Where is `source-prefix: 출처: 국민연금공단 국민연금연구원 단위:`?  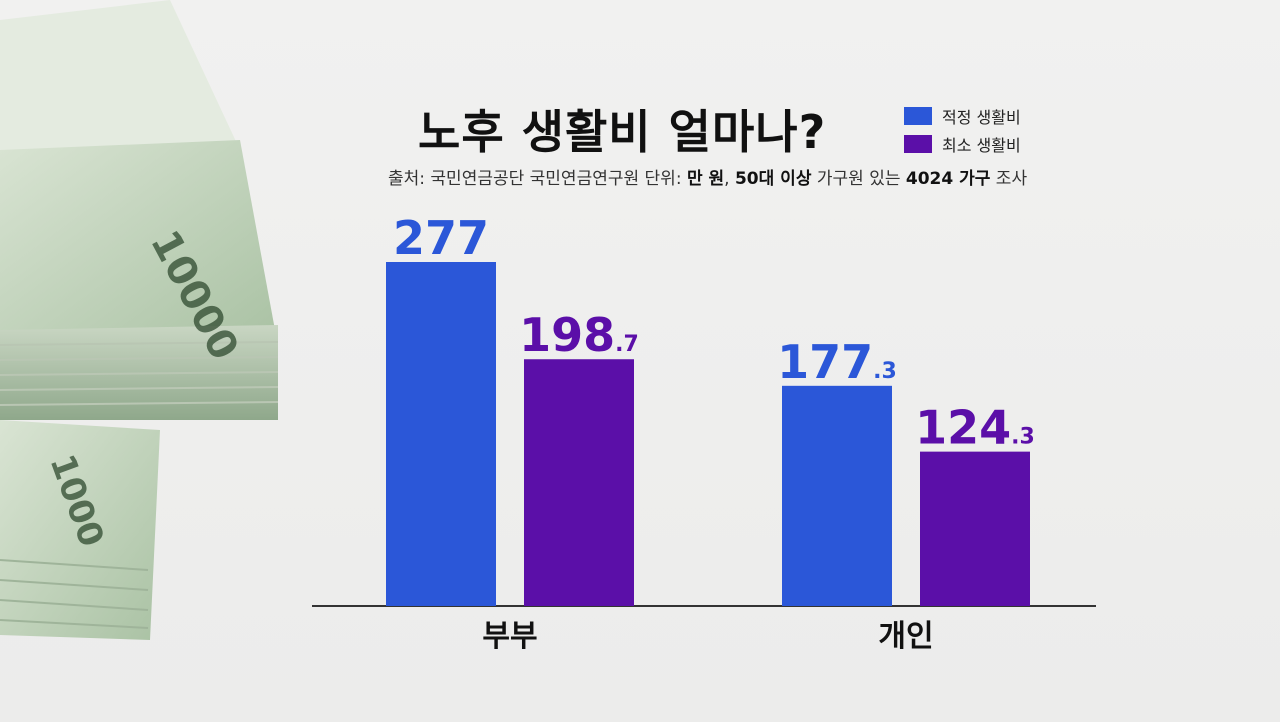 source-prefix: 출처: 국민연금공단 국민연금연구원 단위: is located at coordinates (537, 179).